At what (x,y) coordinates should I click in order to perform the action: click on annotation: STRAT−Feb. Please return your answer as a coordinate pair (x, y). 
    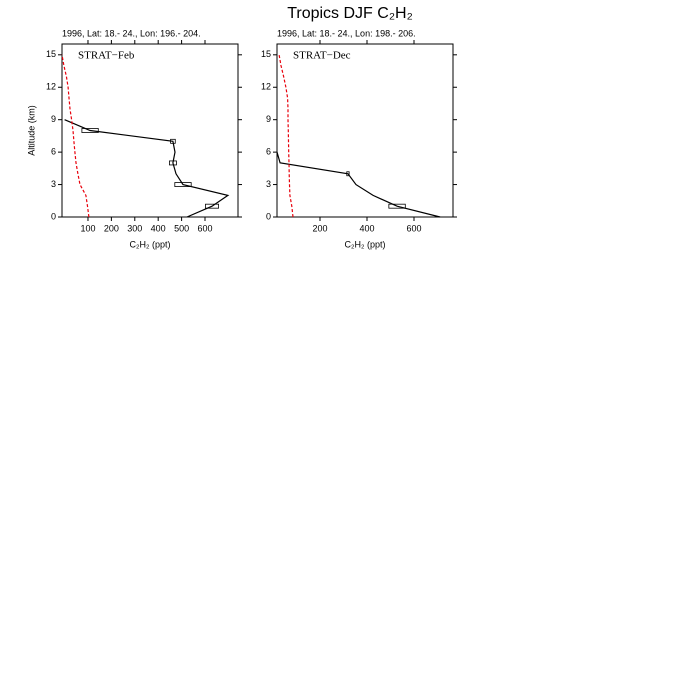
    Looking at the image, I should click on (106, 56).